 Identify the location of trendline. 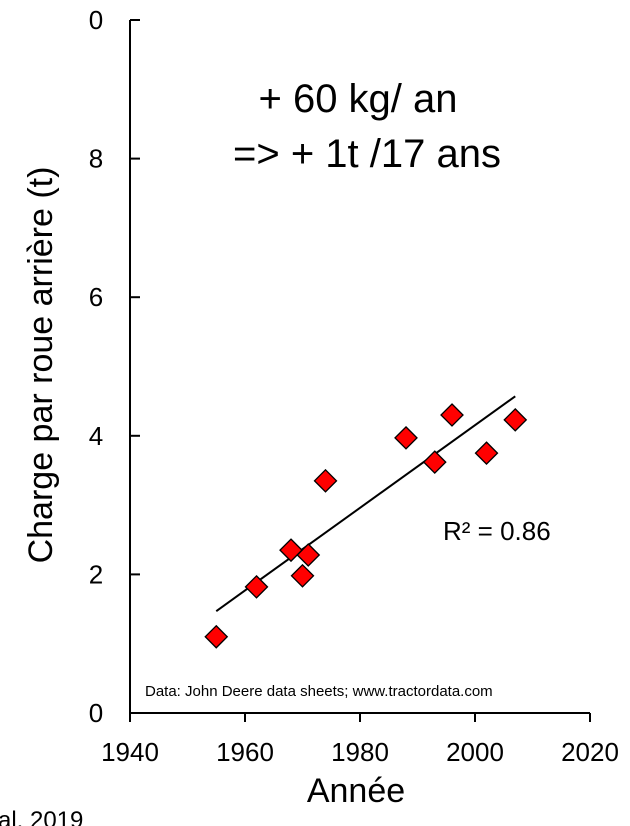
(365, 503).